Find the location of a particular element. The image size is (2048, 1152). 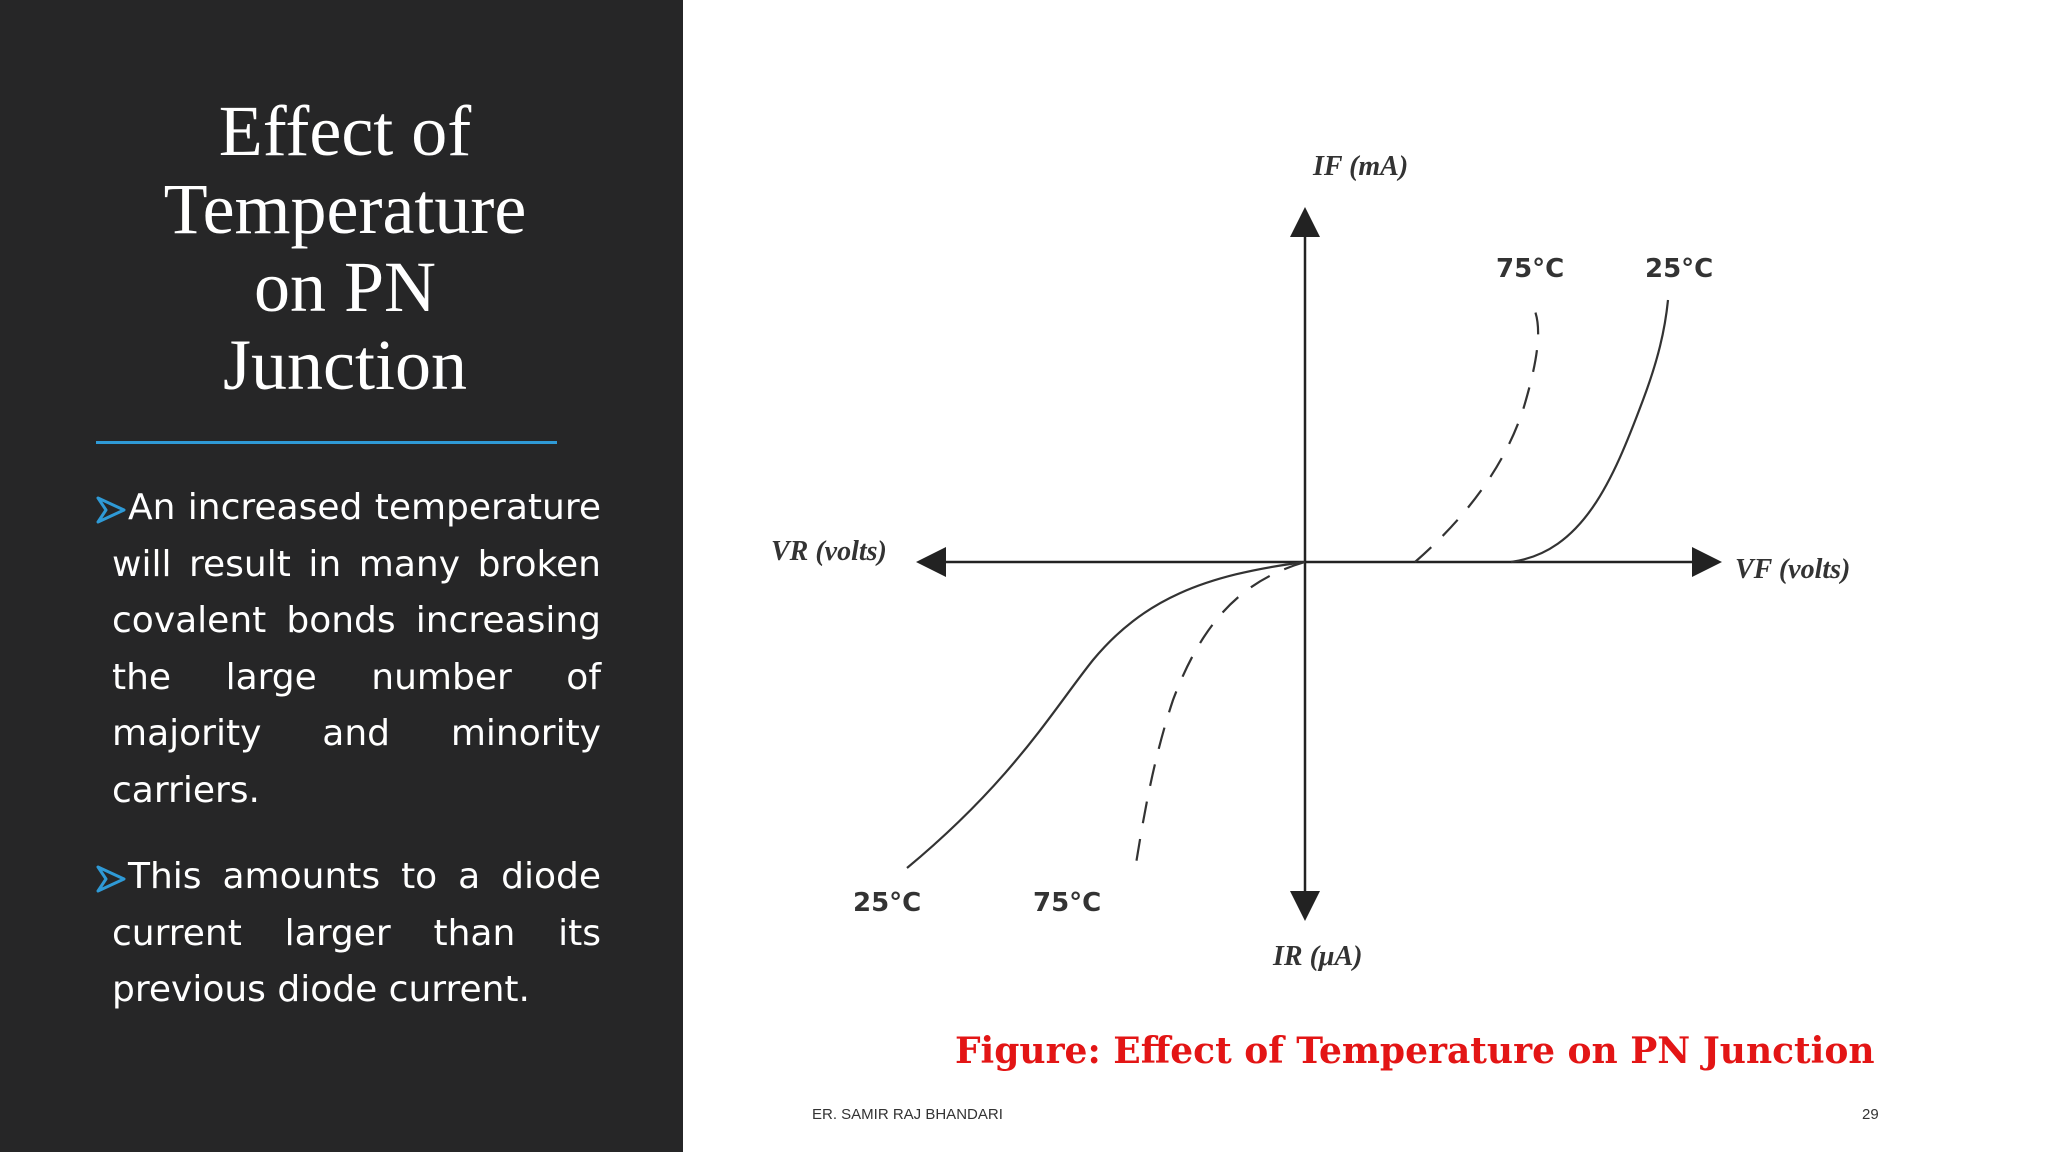

title-line: Temperature is located at coordinates (345, 209).